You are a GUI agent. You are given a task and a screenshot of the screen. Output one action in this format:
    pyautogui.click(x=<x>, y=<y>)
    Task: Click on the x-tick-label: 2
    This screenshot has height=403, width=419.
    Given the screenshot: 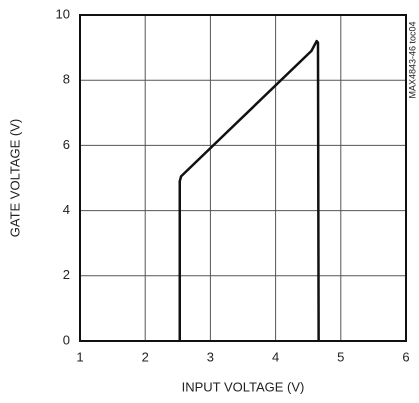 What is the action you would take?
    pyautogui.click(x=145, y=356)
    